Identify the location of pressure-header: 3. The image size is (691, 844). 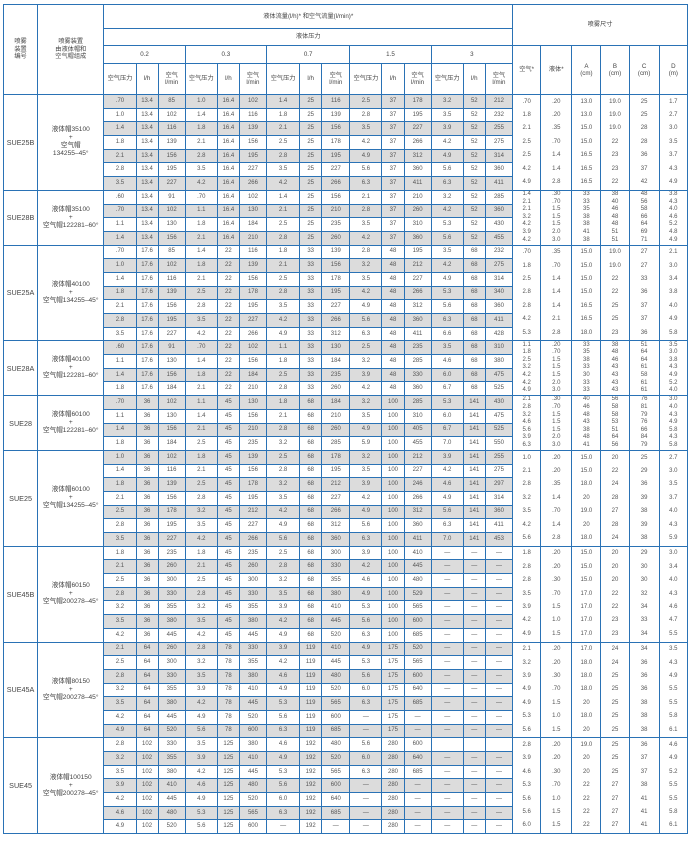
(472, 54).